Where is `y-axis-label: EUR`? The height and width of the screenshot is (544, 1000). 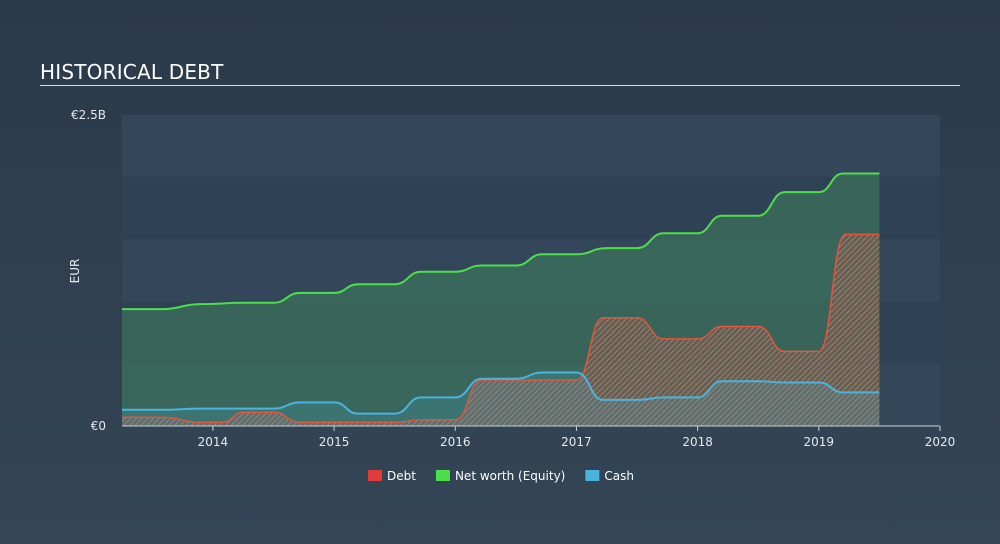
y-axis-label: EUR is located at coordinates (75, 271).